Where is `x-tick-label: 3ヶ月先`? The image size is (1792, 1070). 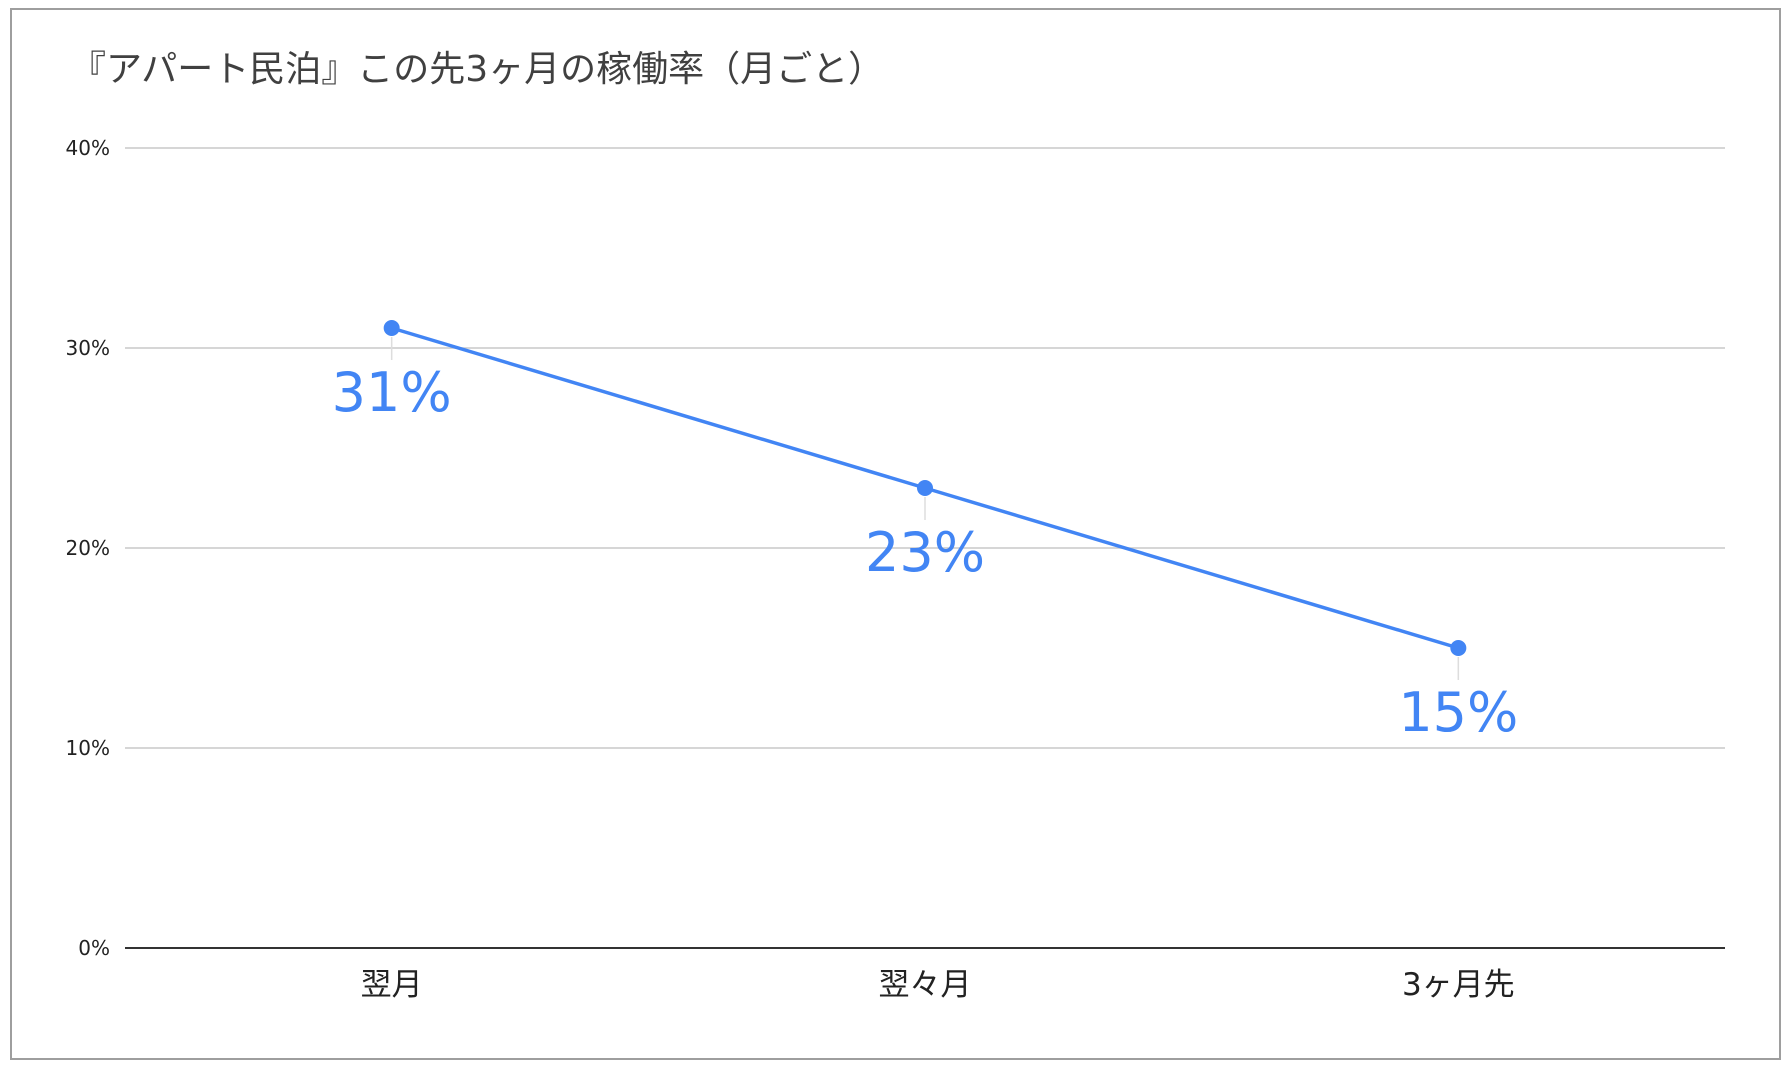 x-tick-label: 3ヶ月先 is located at coordinates (1458, 985).